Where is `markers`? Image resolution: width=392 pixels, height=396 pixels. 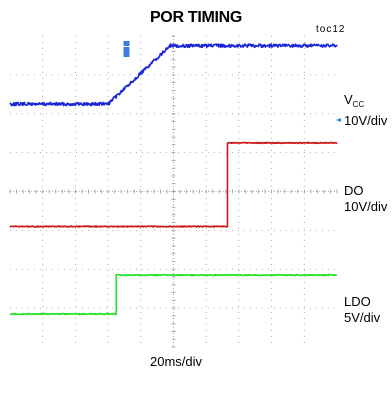 markers is located at coordinates (232, 81).